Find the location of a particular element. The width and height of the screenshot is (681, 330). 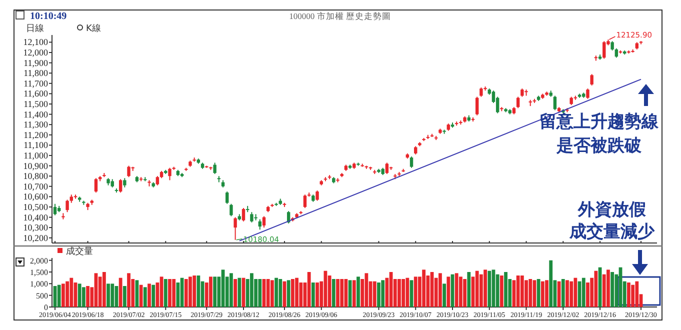

text: K線 is located at coordinates (93, 28).